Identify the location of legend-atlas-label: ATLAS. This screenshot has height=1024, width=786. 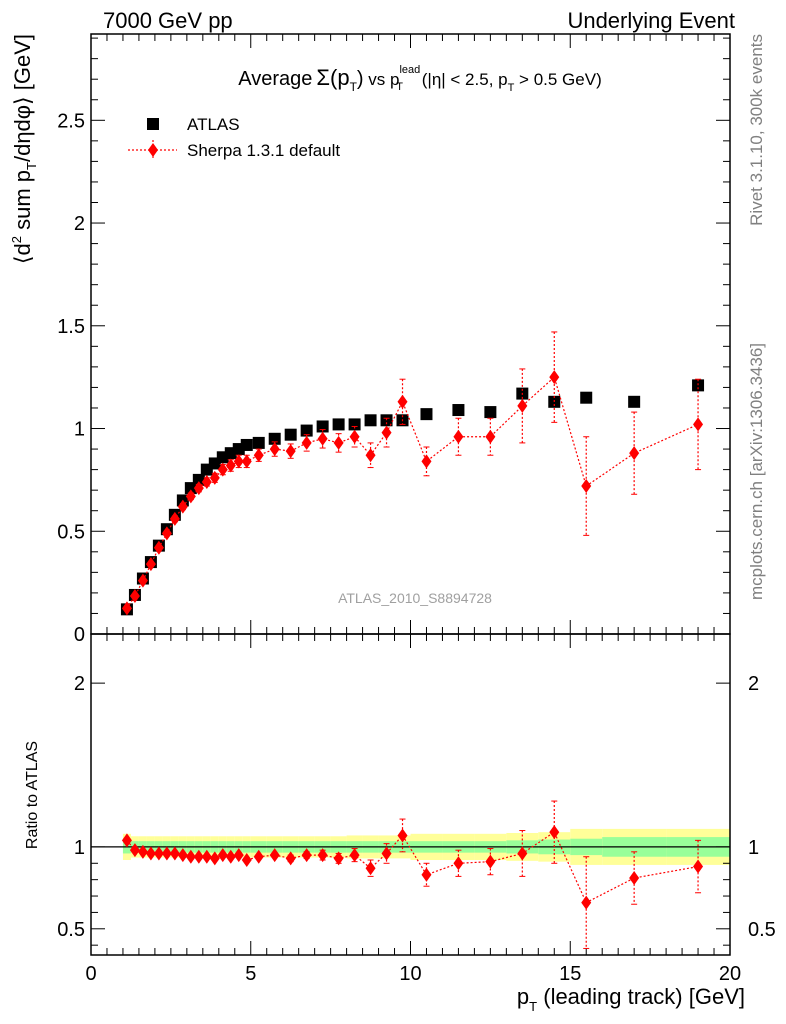
(213, 124).